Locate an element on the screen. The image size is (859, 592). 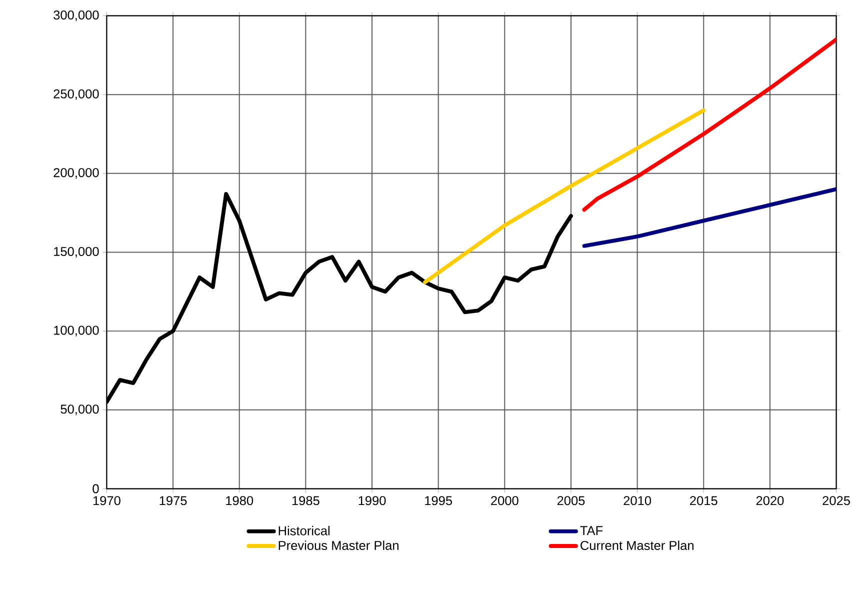
x-tick-label: 1985 is located at coordinates (306, 500).